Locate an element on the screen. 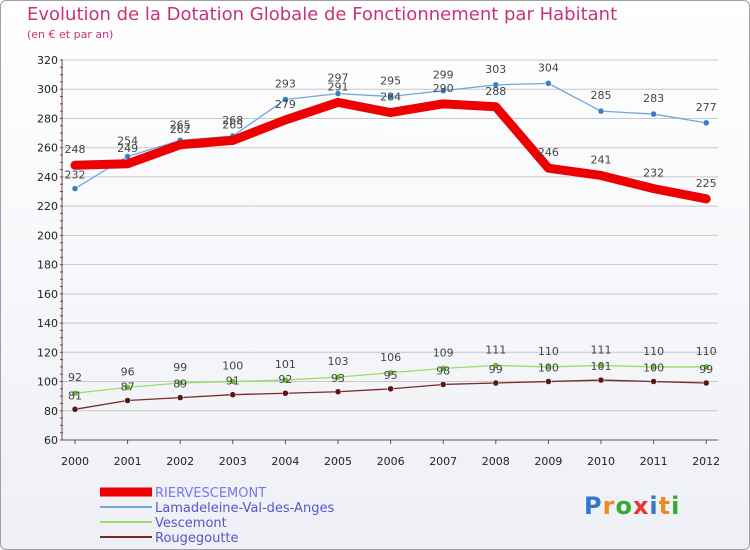 The width and height of the screenshot is (750, 550). label-0-2005: 291 is located at coordinates (338, 86).